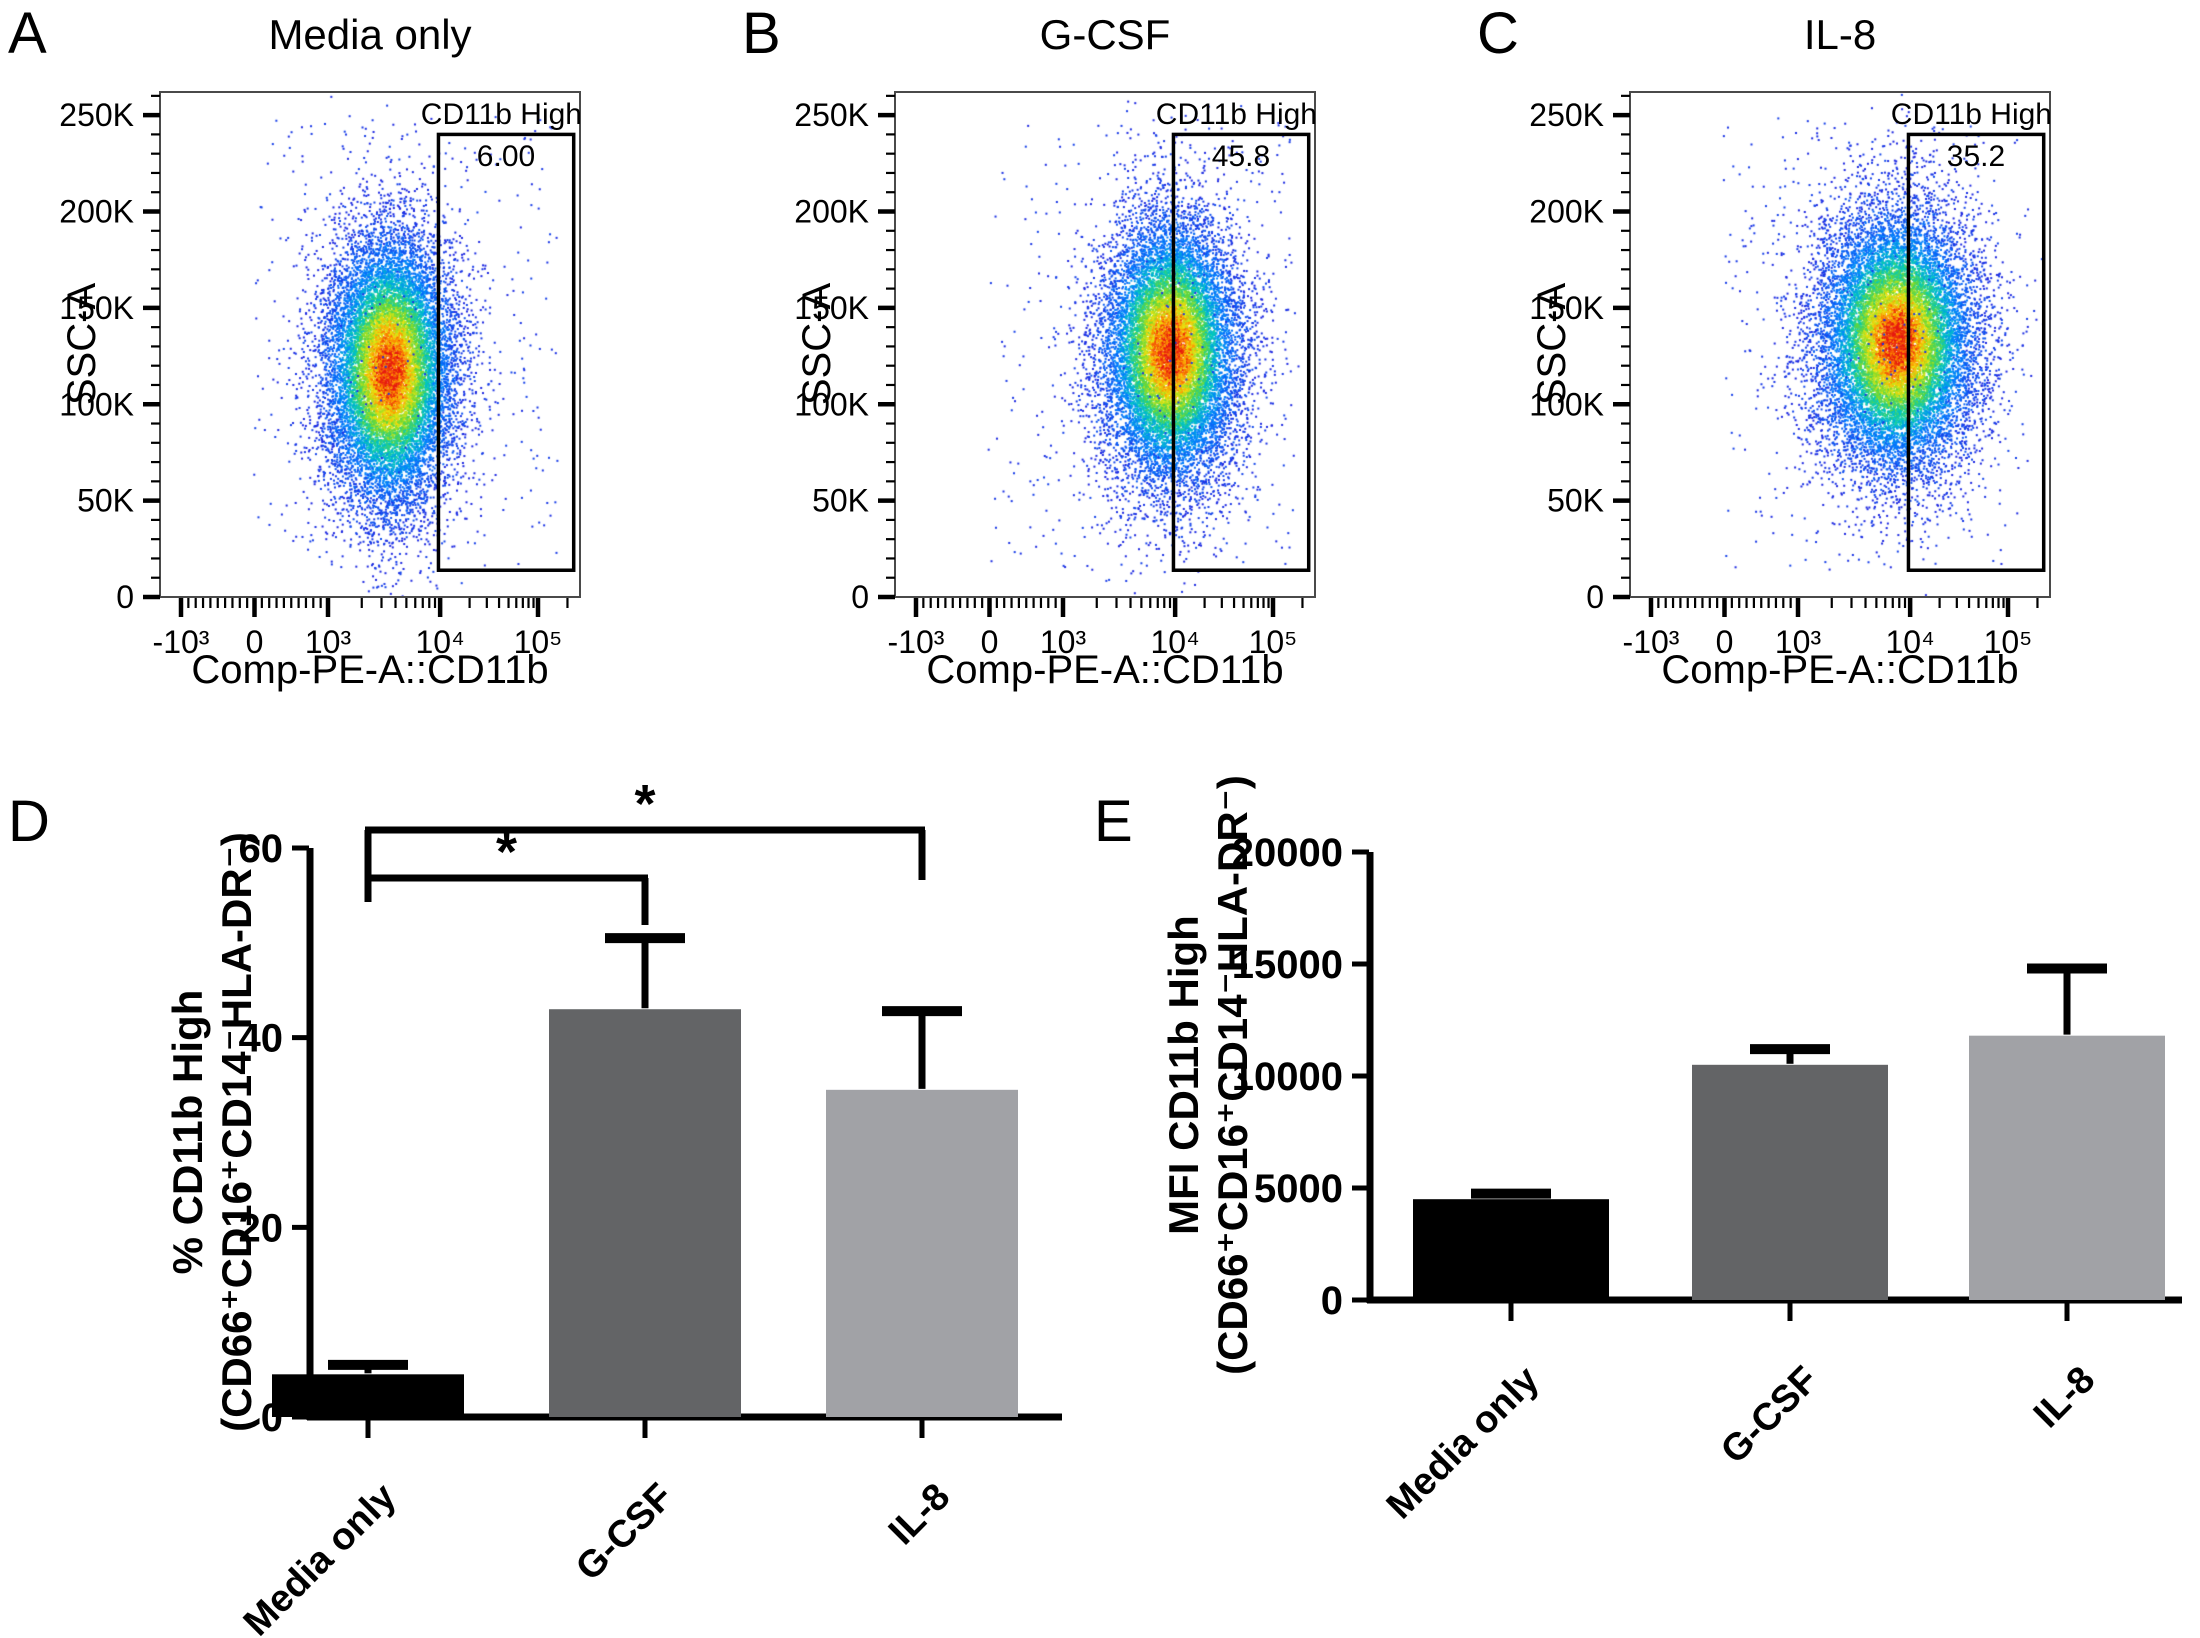 The height and width of the screenshot is (1638, 2200). Describe the element at coordinates (1287, 1077) in the screenshot. I see `y-tick-label: 10000` at that location.